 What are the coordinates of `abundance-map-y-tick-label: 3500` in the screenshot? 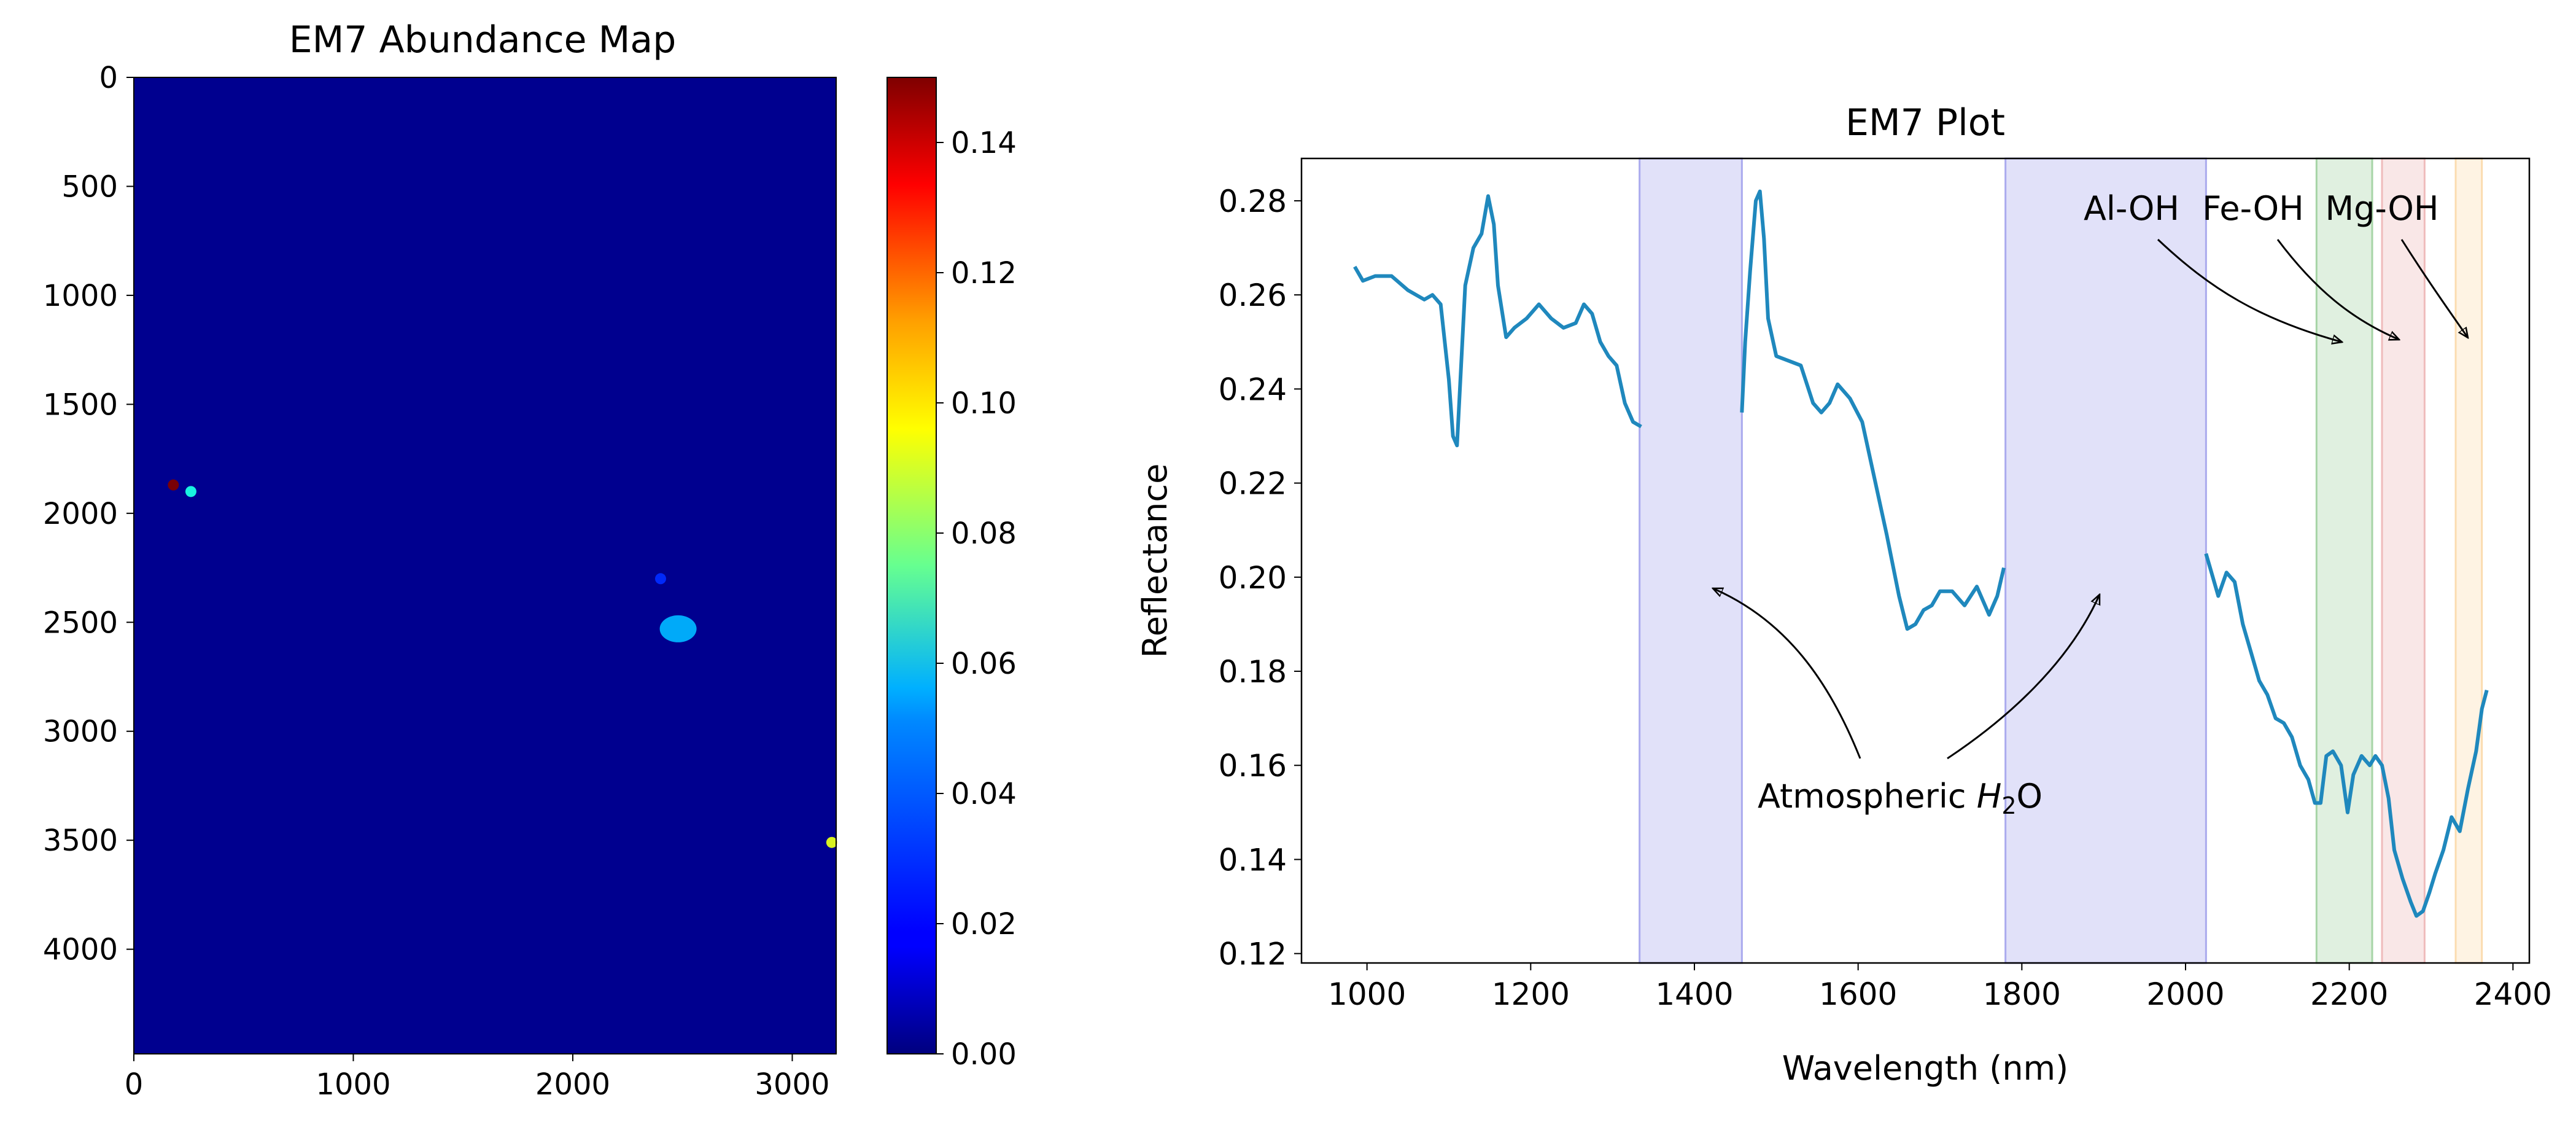 It's located at (80, 841).